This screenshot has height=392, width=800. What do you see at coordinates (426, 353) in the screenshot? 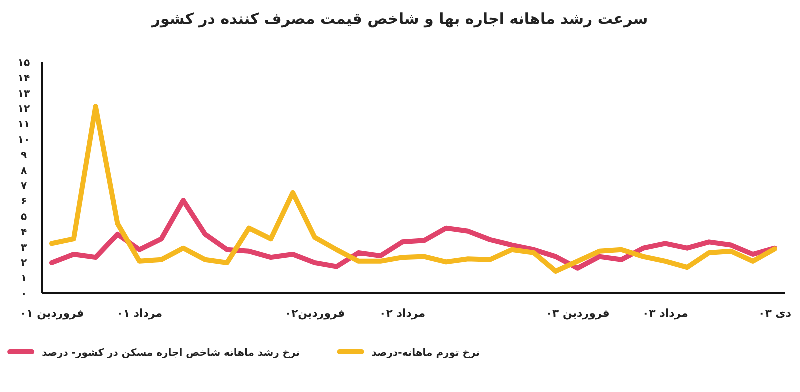
I see `legend-label: نرخ تورم ماهانه-درصد` at bounding box center [426, 353].